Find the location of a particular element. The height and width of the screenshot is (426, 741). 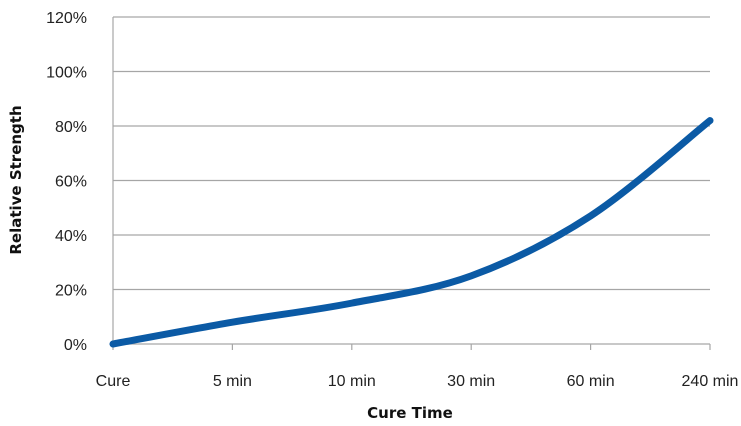

y-tick-label: 100% is located at coordinates (66, 73).